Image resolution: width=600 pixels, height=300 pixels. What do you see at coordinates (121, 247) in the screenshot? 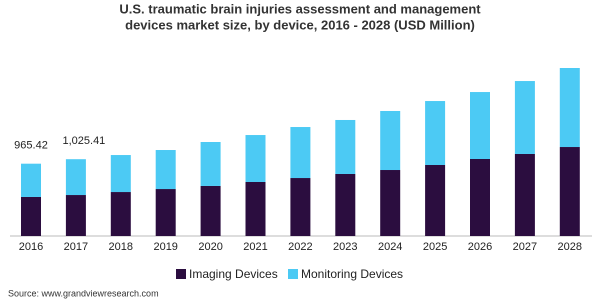
I see `x-tick-label: 2018` at bounding box center [121, 247].